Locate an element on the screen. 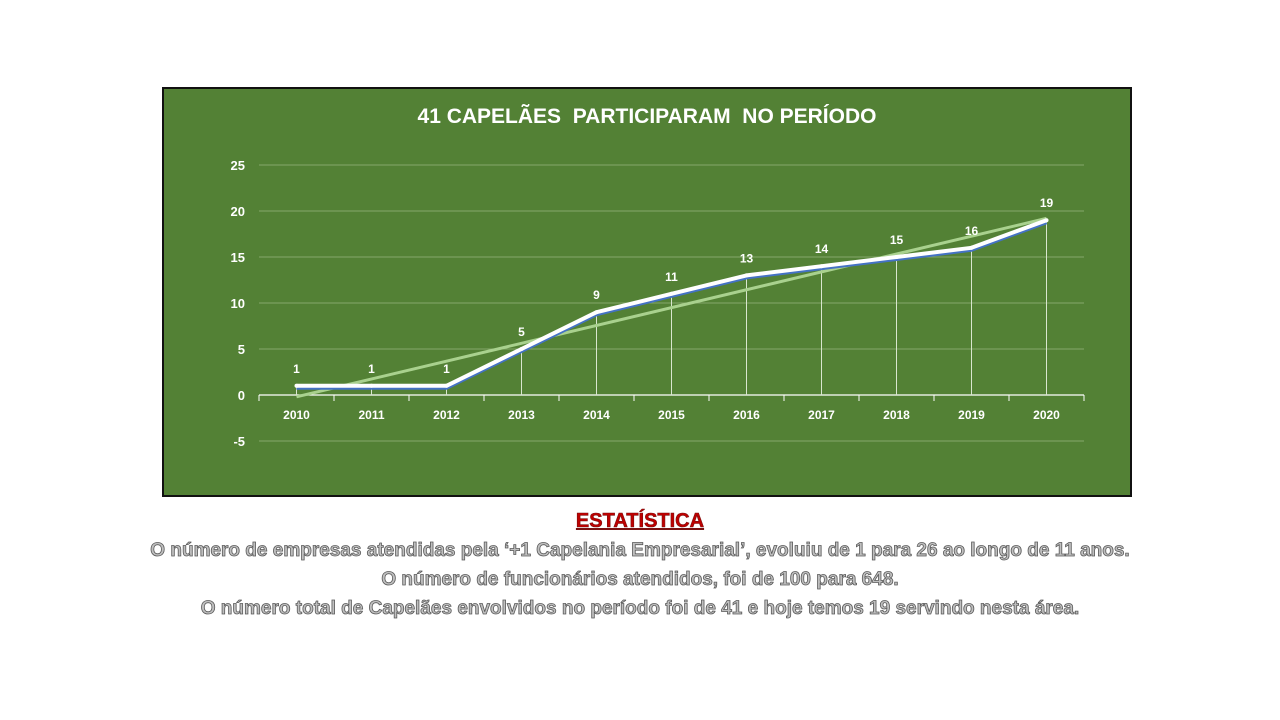  x-tick-label: 2011 is located at coordinates (371, 415).